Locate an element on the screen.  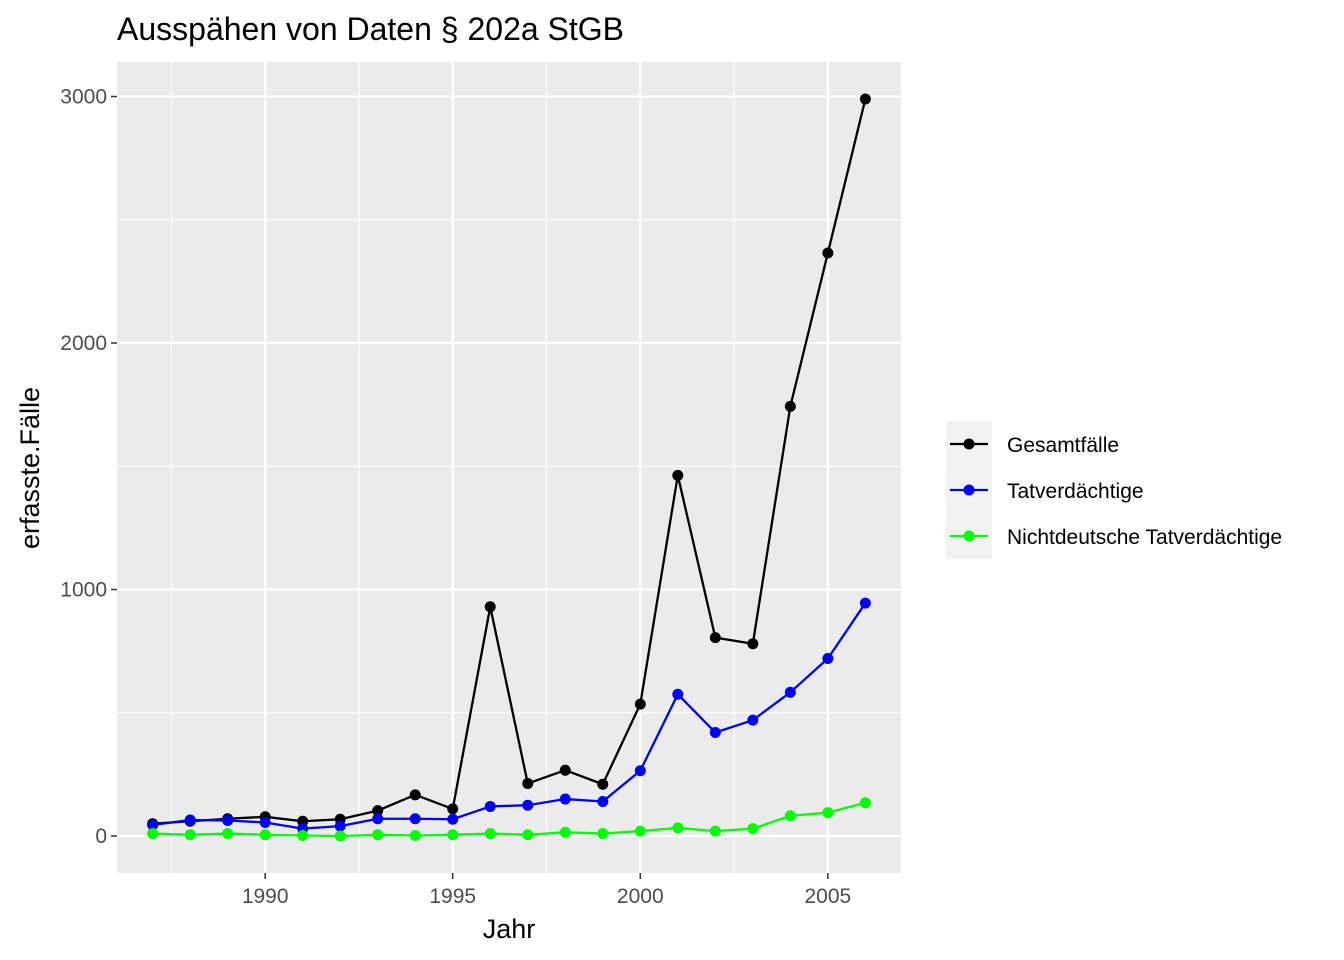
chart-title: Ausspähen von Daten § 202a StGB is located at coordinates (370, 29).